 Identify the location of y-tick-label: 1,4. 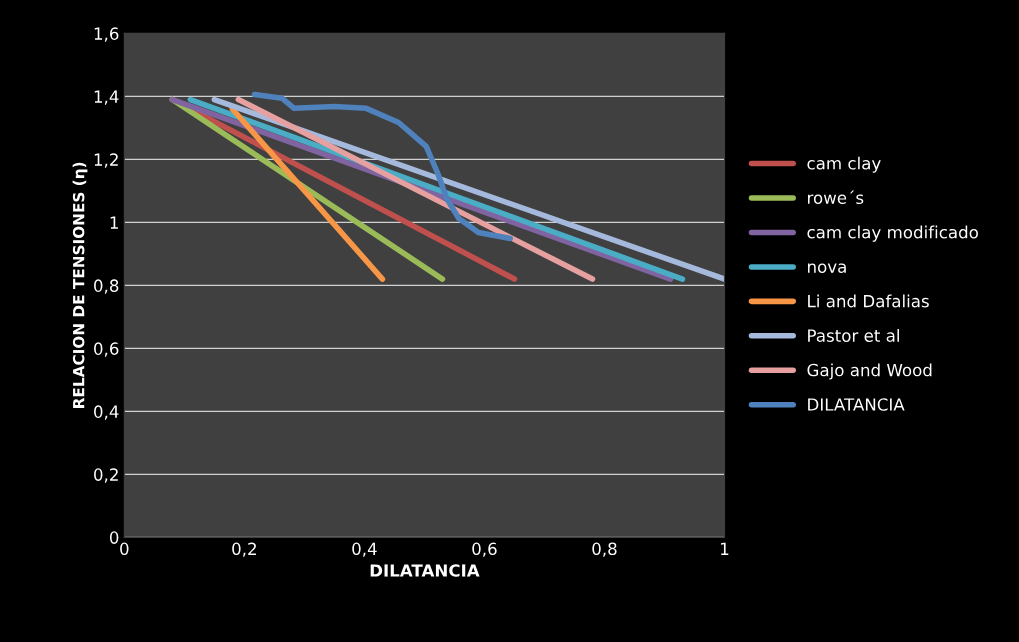
(106, 97).